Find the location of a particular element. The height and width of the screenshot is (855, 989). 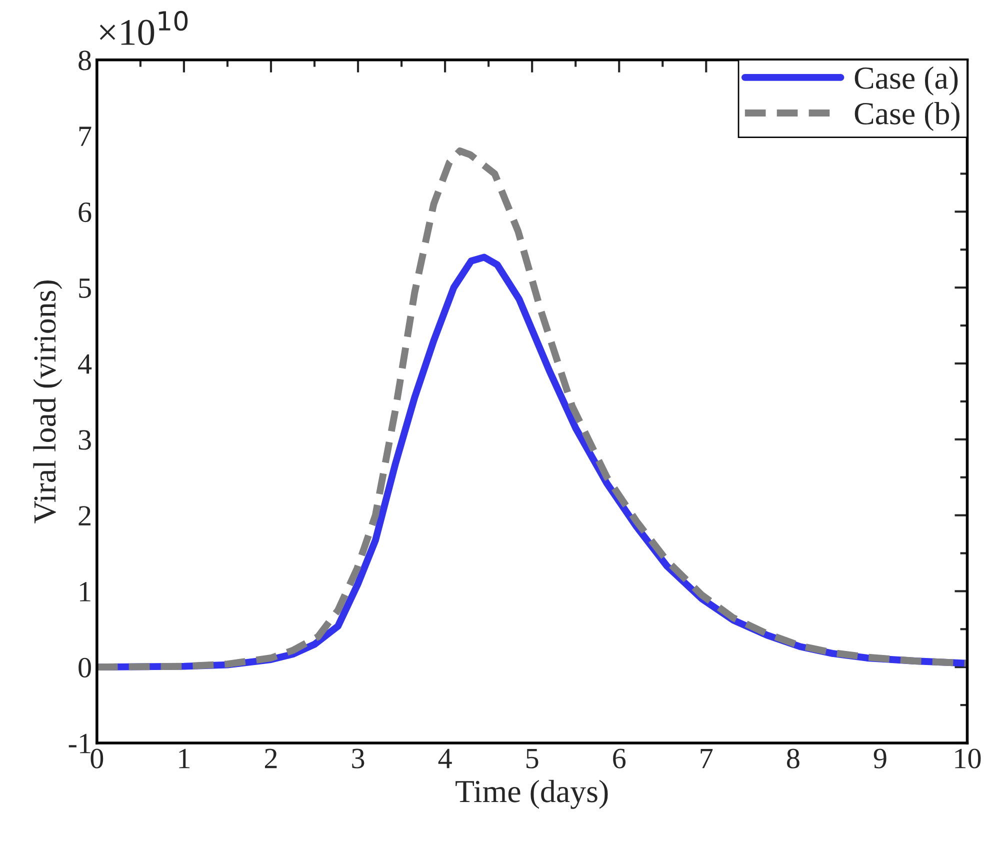

x-tick-label: 5 is located at coordinates (532, 758).